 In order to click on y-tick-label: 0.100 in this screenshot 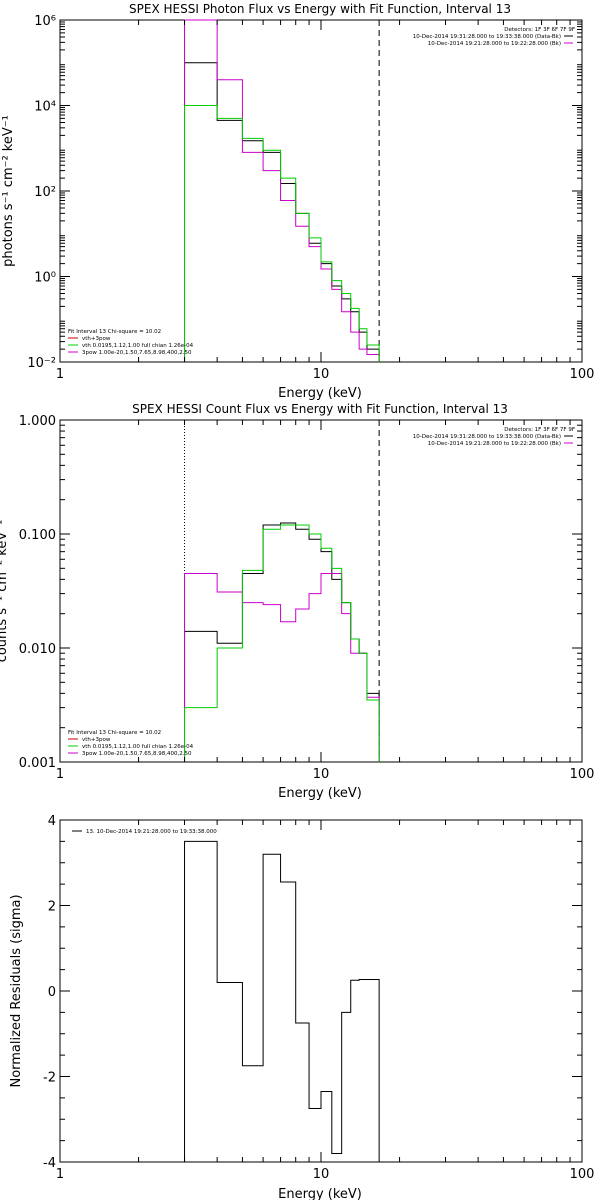, I will do `click(37, 535)`.